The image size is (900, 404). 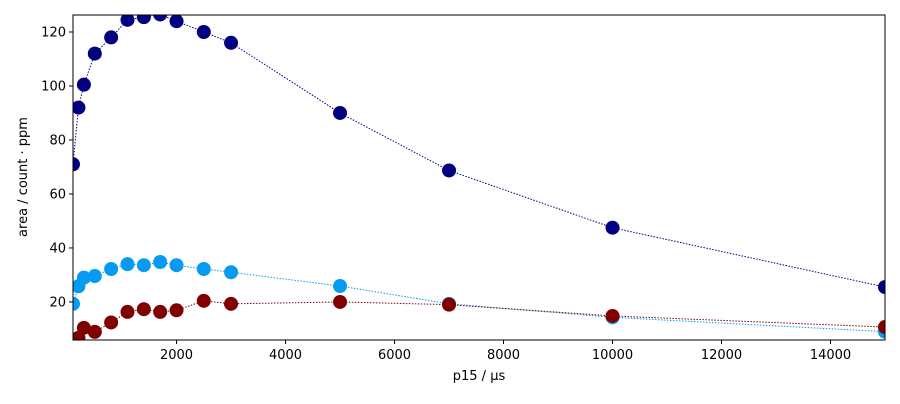 What do you see at coordinates (57, 194) in the screenshot?
I see `y-tick-label: 60` at bounding box center [57, 194].